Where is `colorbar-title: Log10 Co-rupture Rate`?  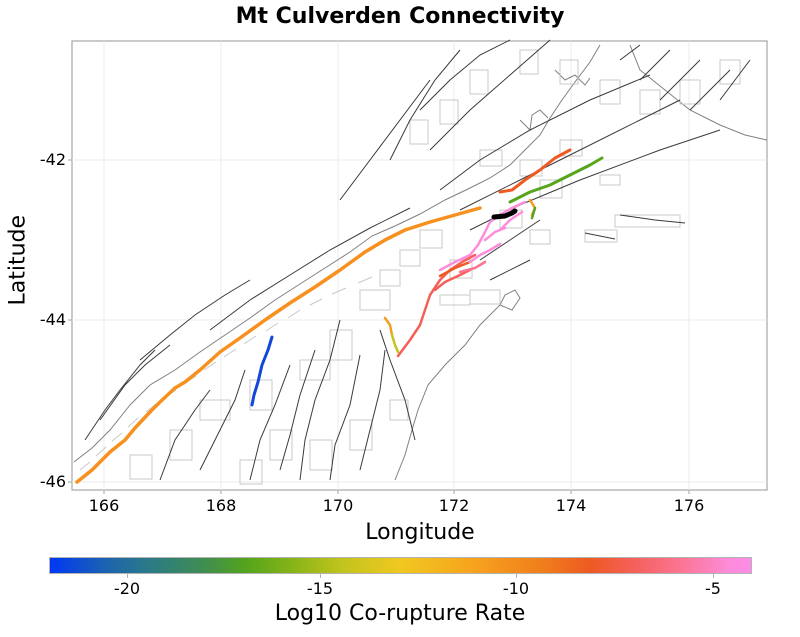 colorbar-title: Log10 Co-rupture Rate is located at coordinates (400, 613).